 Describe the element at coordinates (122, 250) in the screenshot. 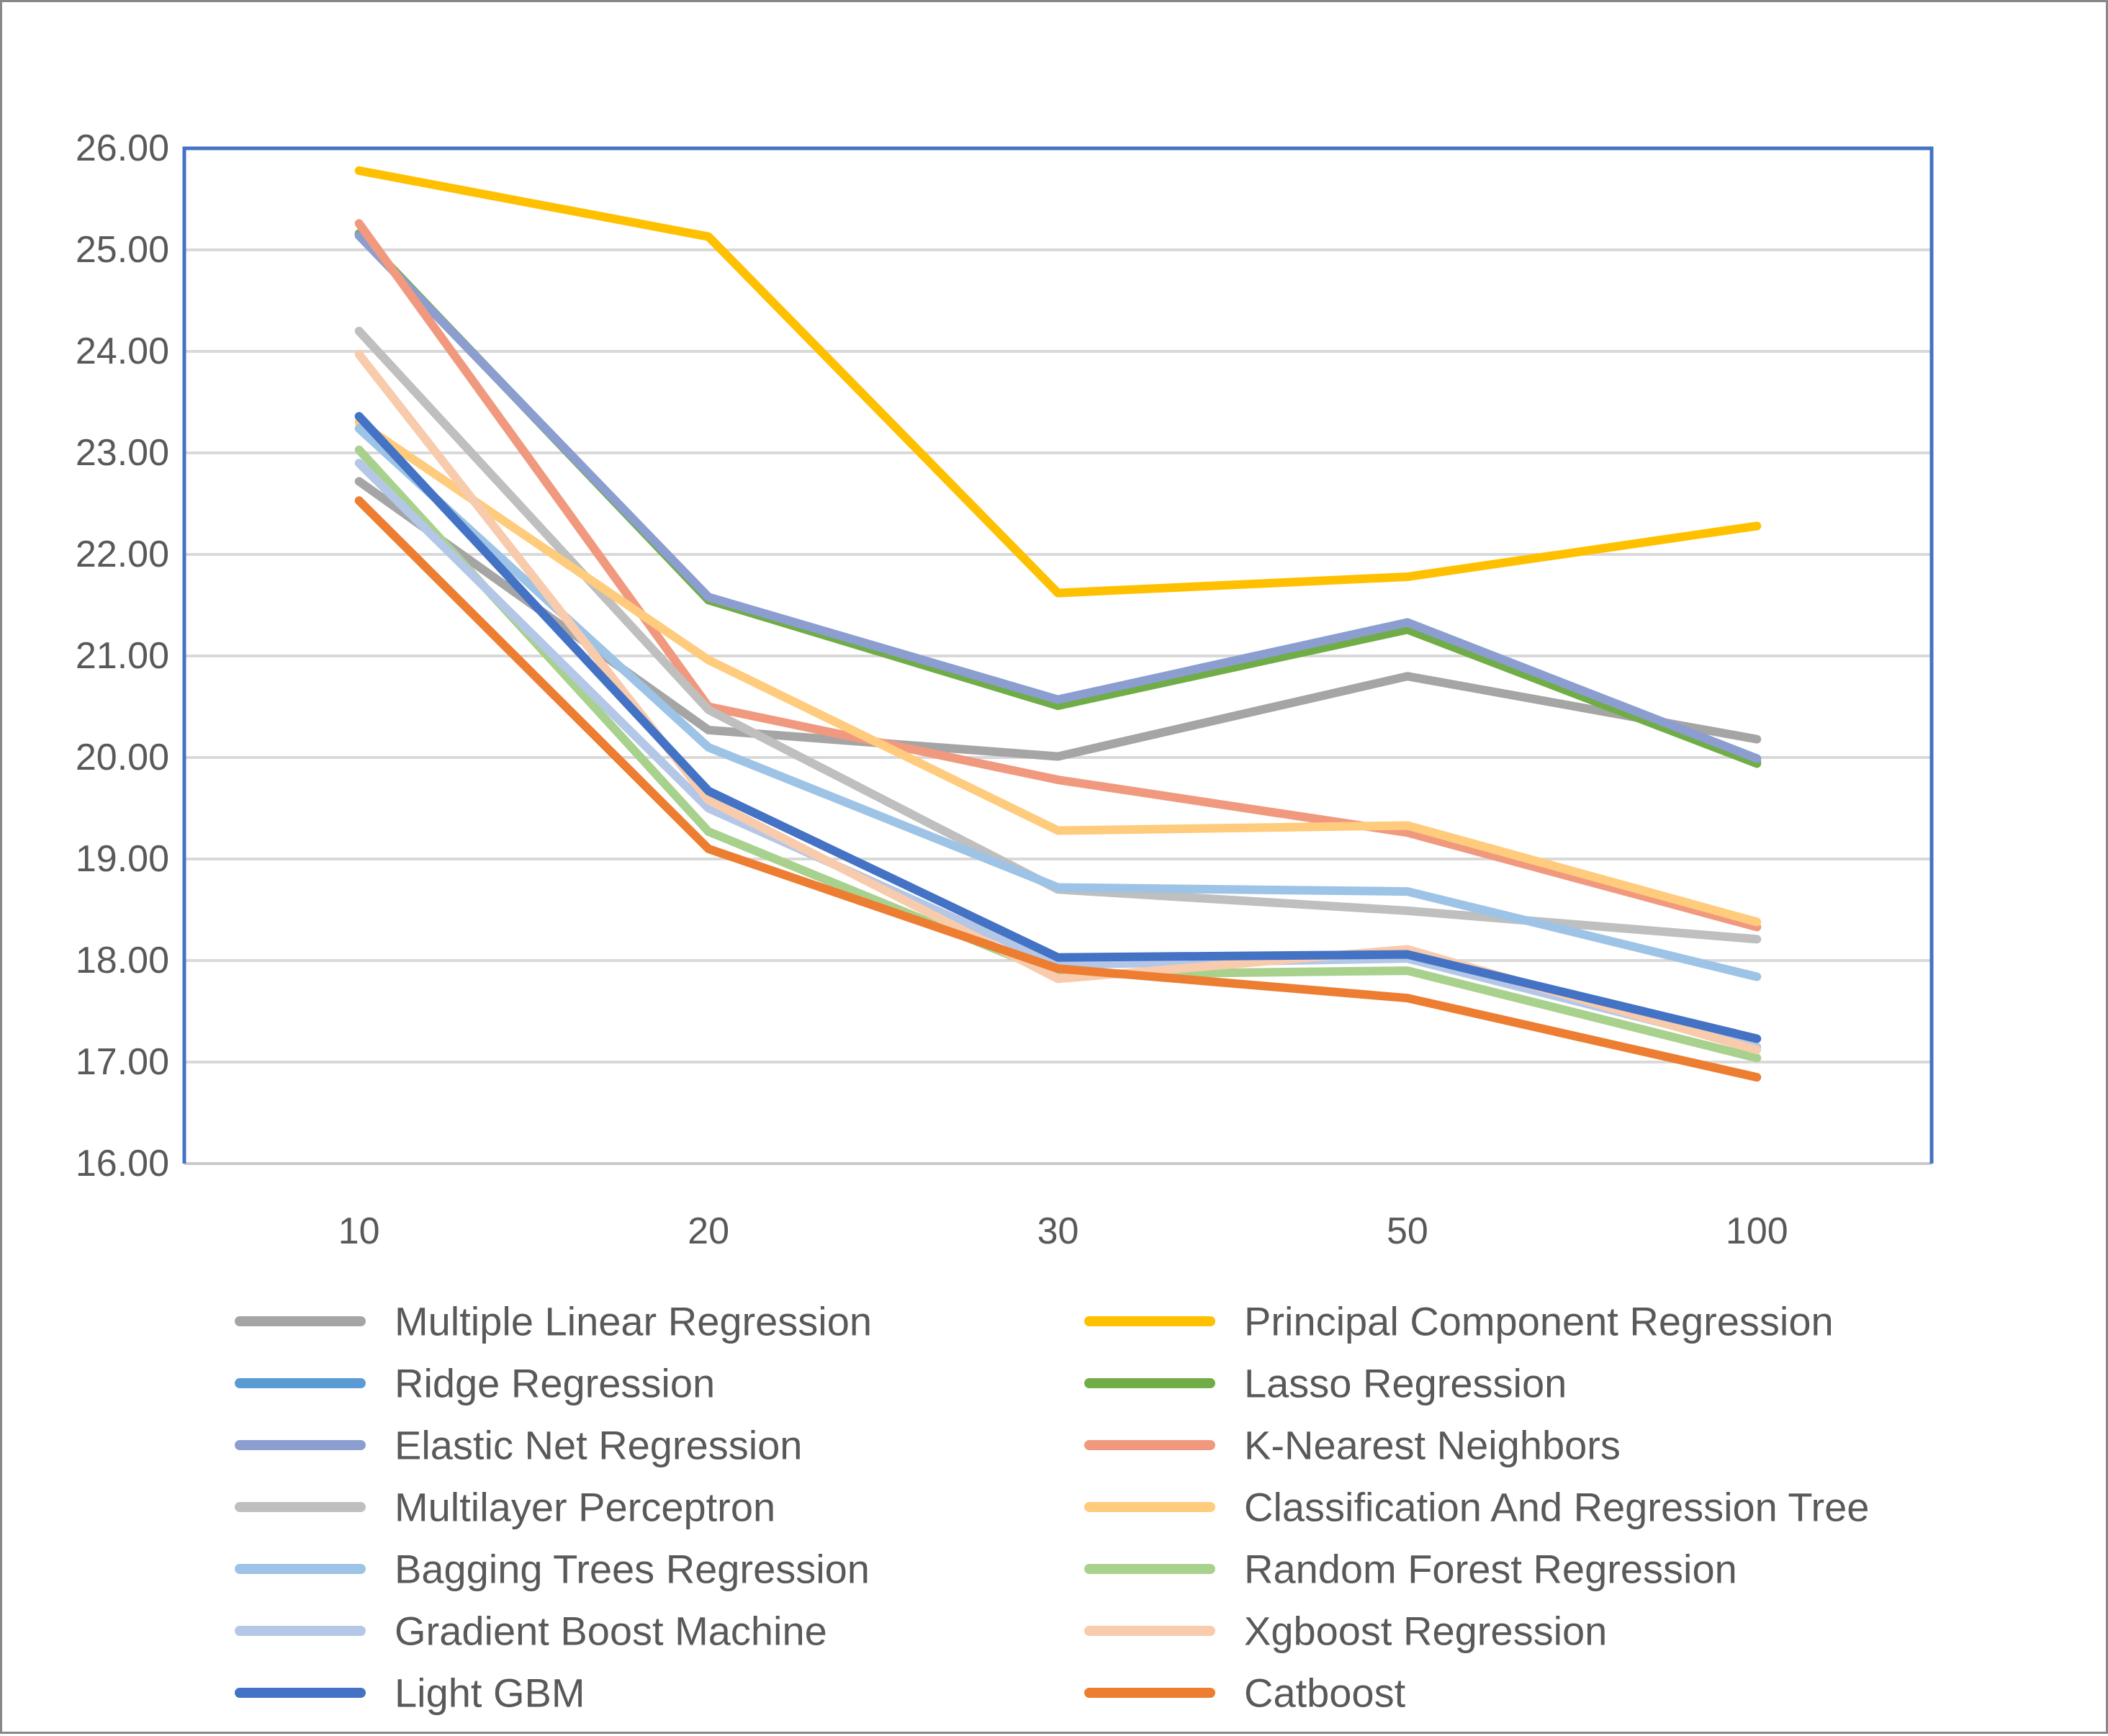

I see `y-tick-label: 25.00` at that location.